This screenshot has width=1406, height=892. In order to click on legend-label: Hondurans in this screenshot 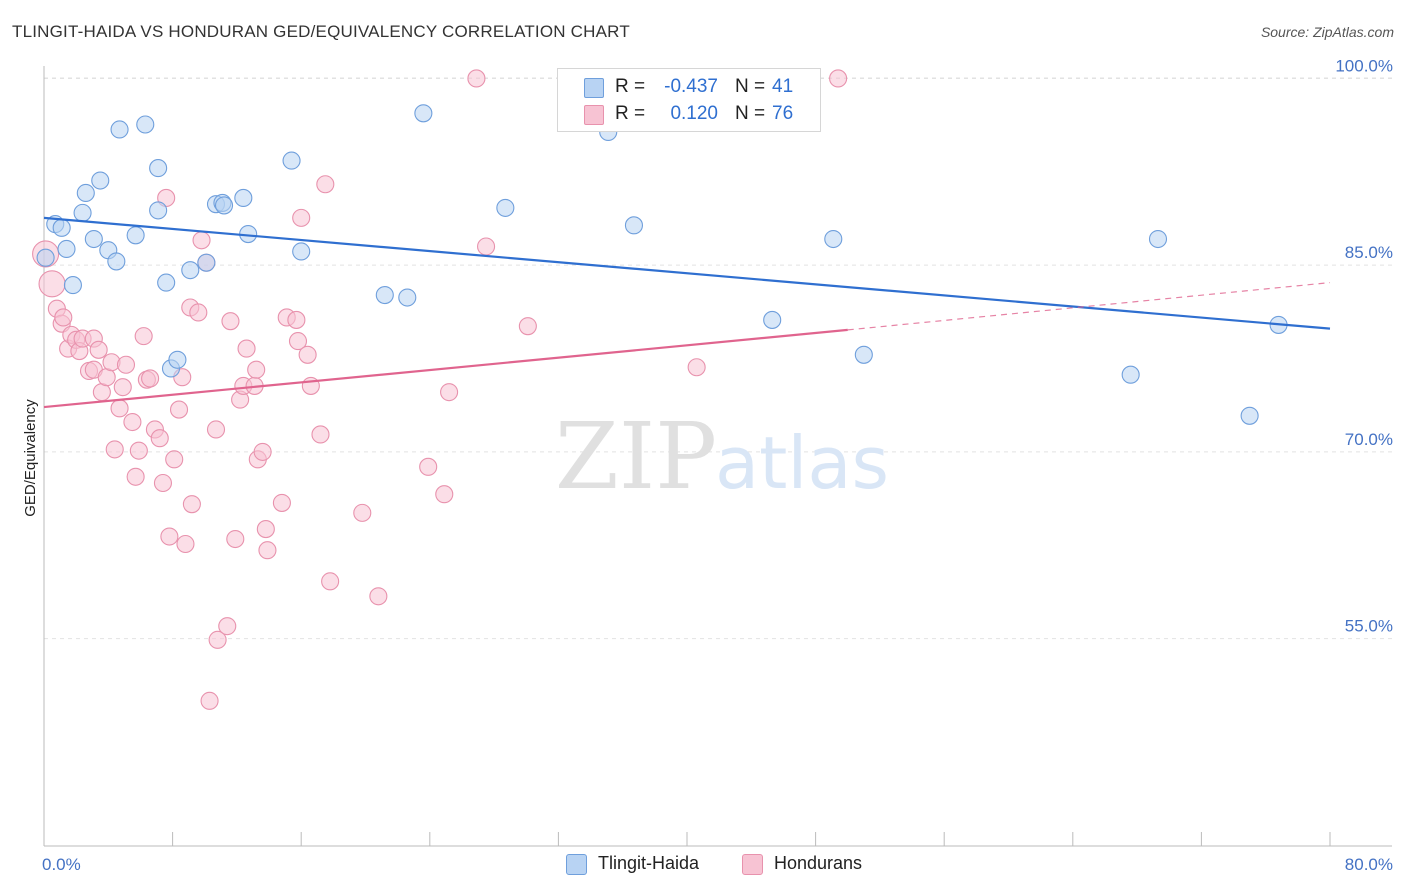, I will do `click(818, 863)`.